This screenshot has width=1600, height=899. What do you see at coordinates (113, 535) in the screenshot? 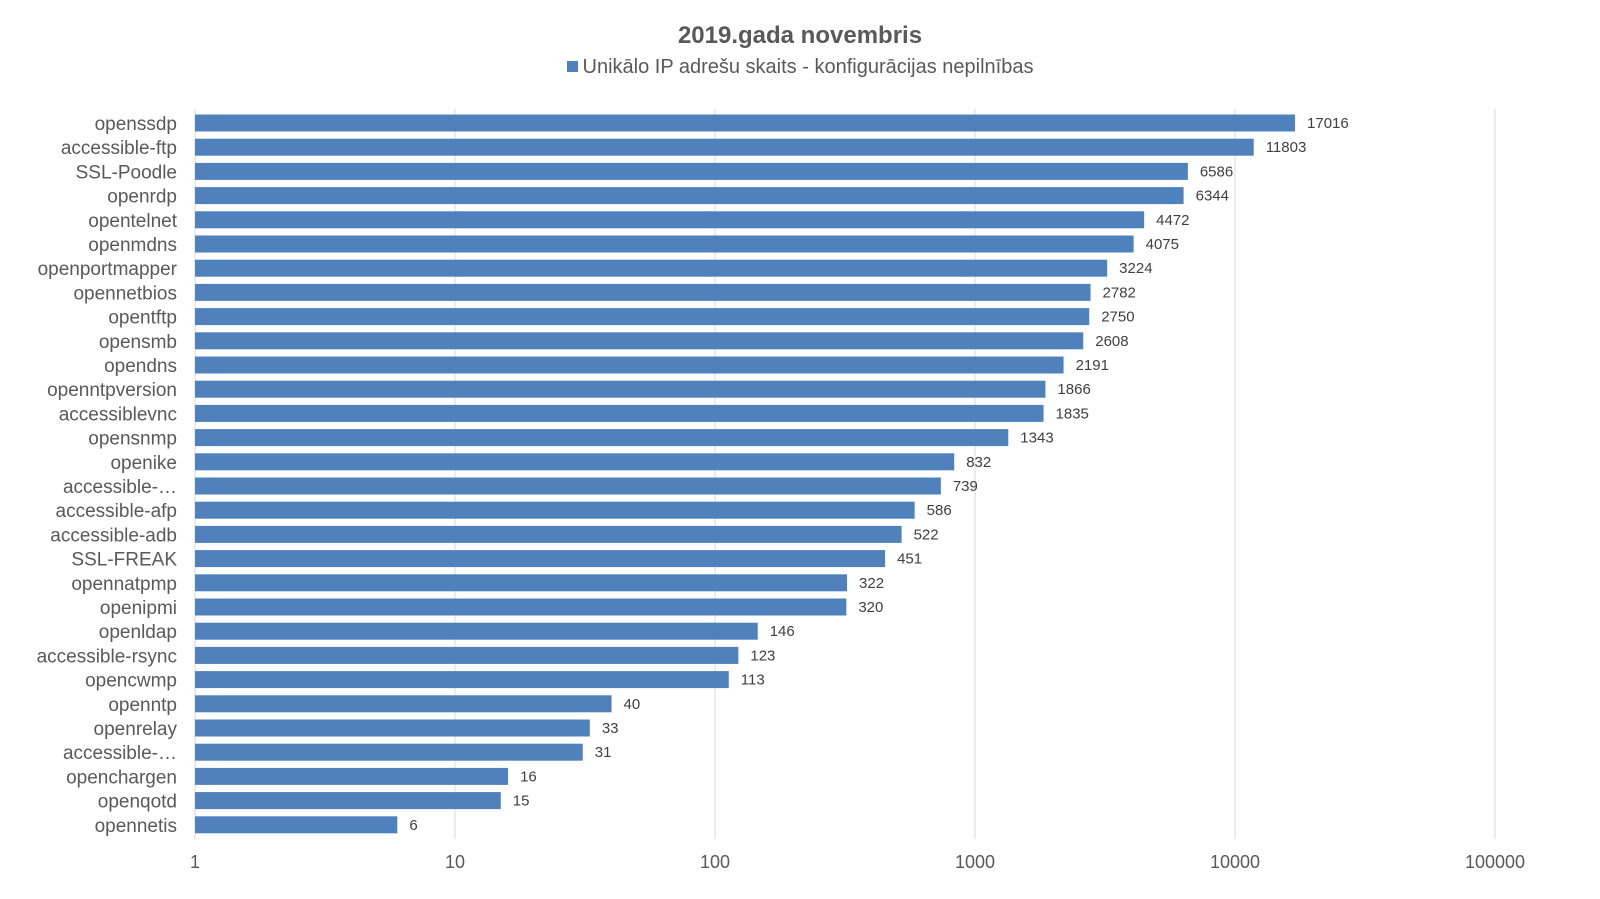
I see `category-label: accessible-adb` at bounding box center [113, 535].